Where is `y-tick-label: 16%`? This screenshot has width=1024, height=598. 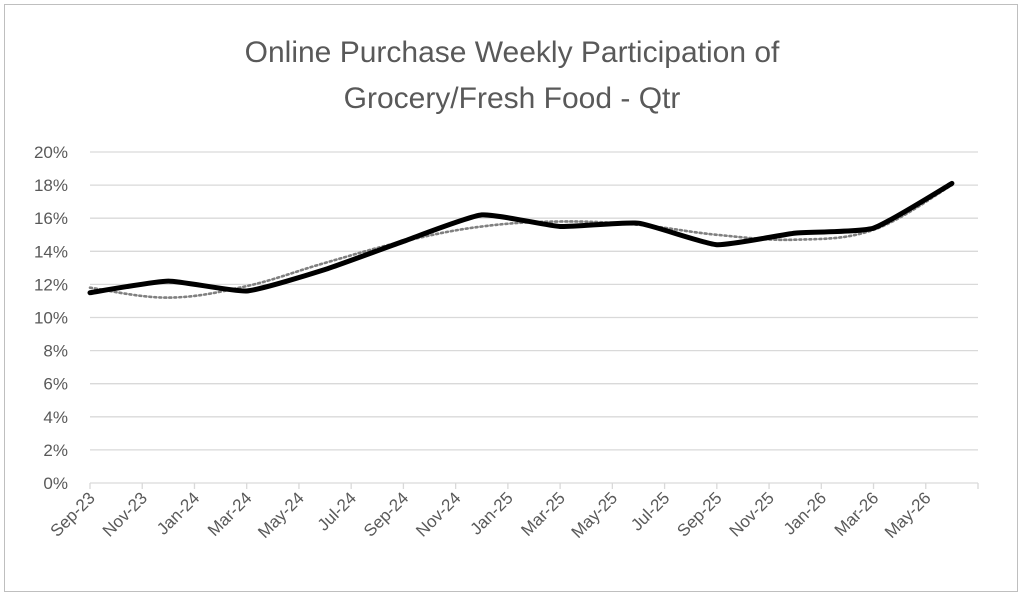
y-tick-label: 16% is located at coordinates (51, 218).